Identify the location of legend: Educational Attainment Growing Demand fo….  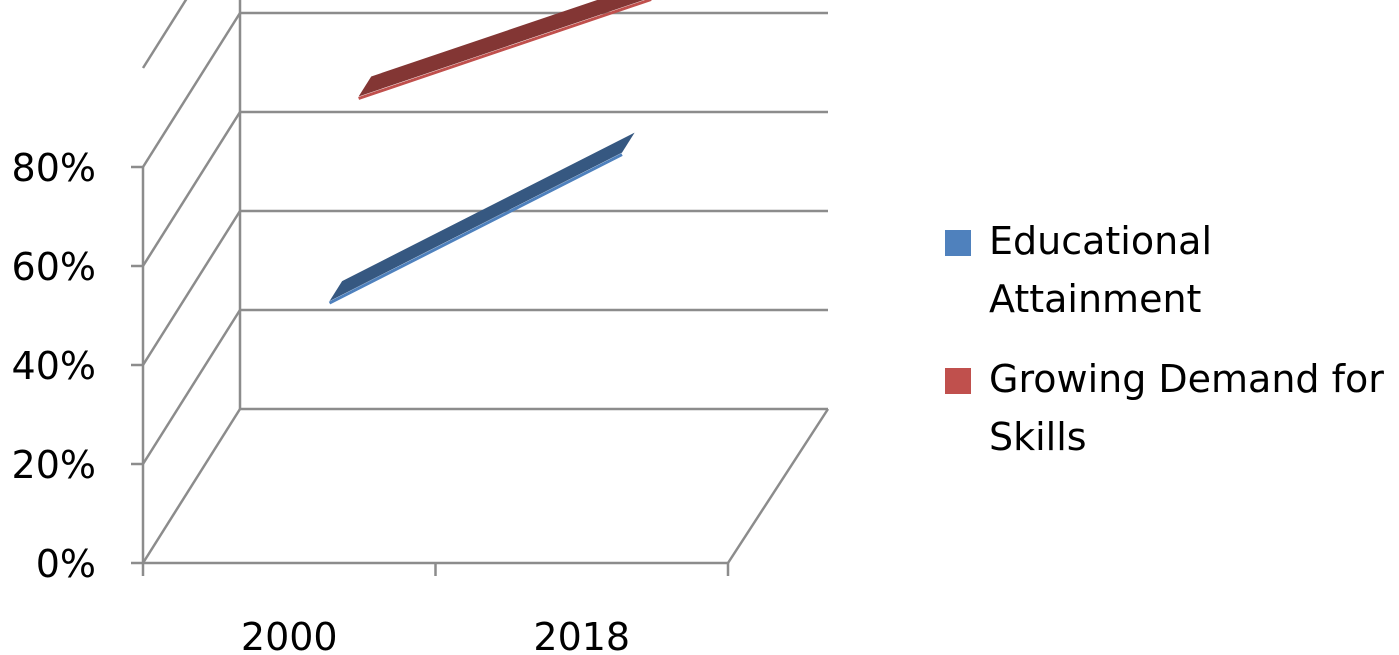
(1170, 350).